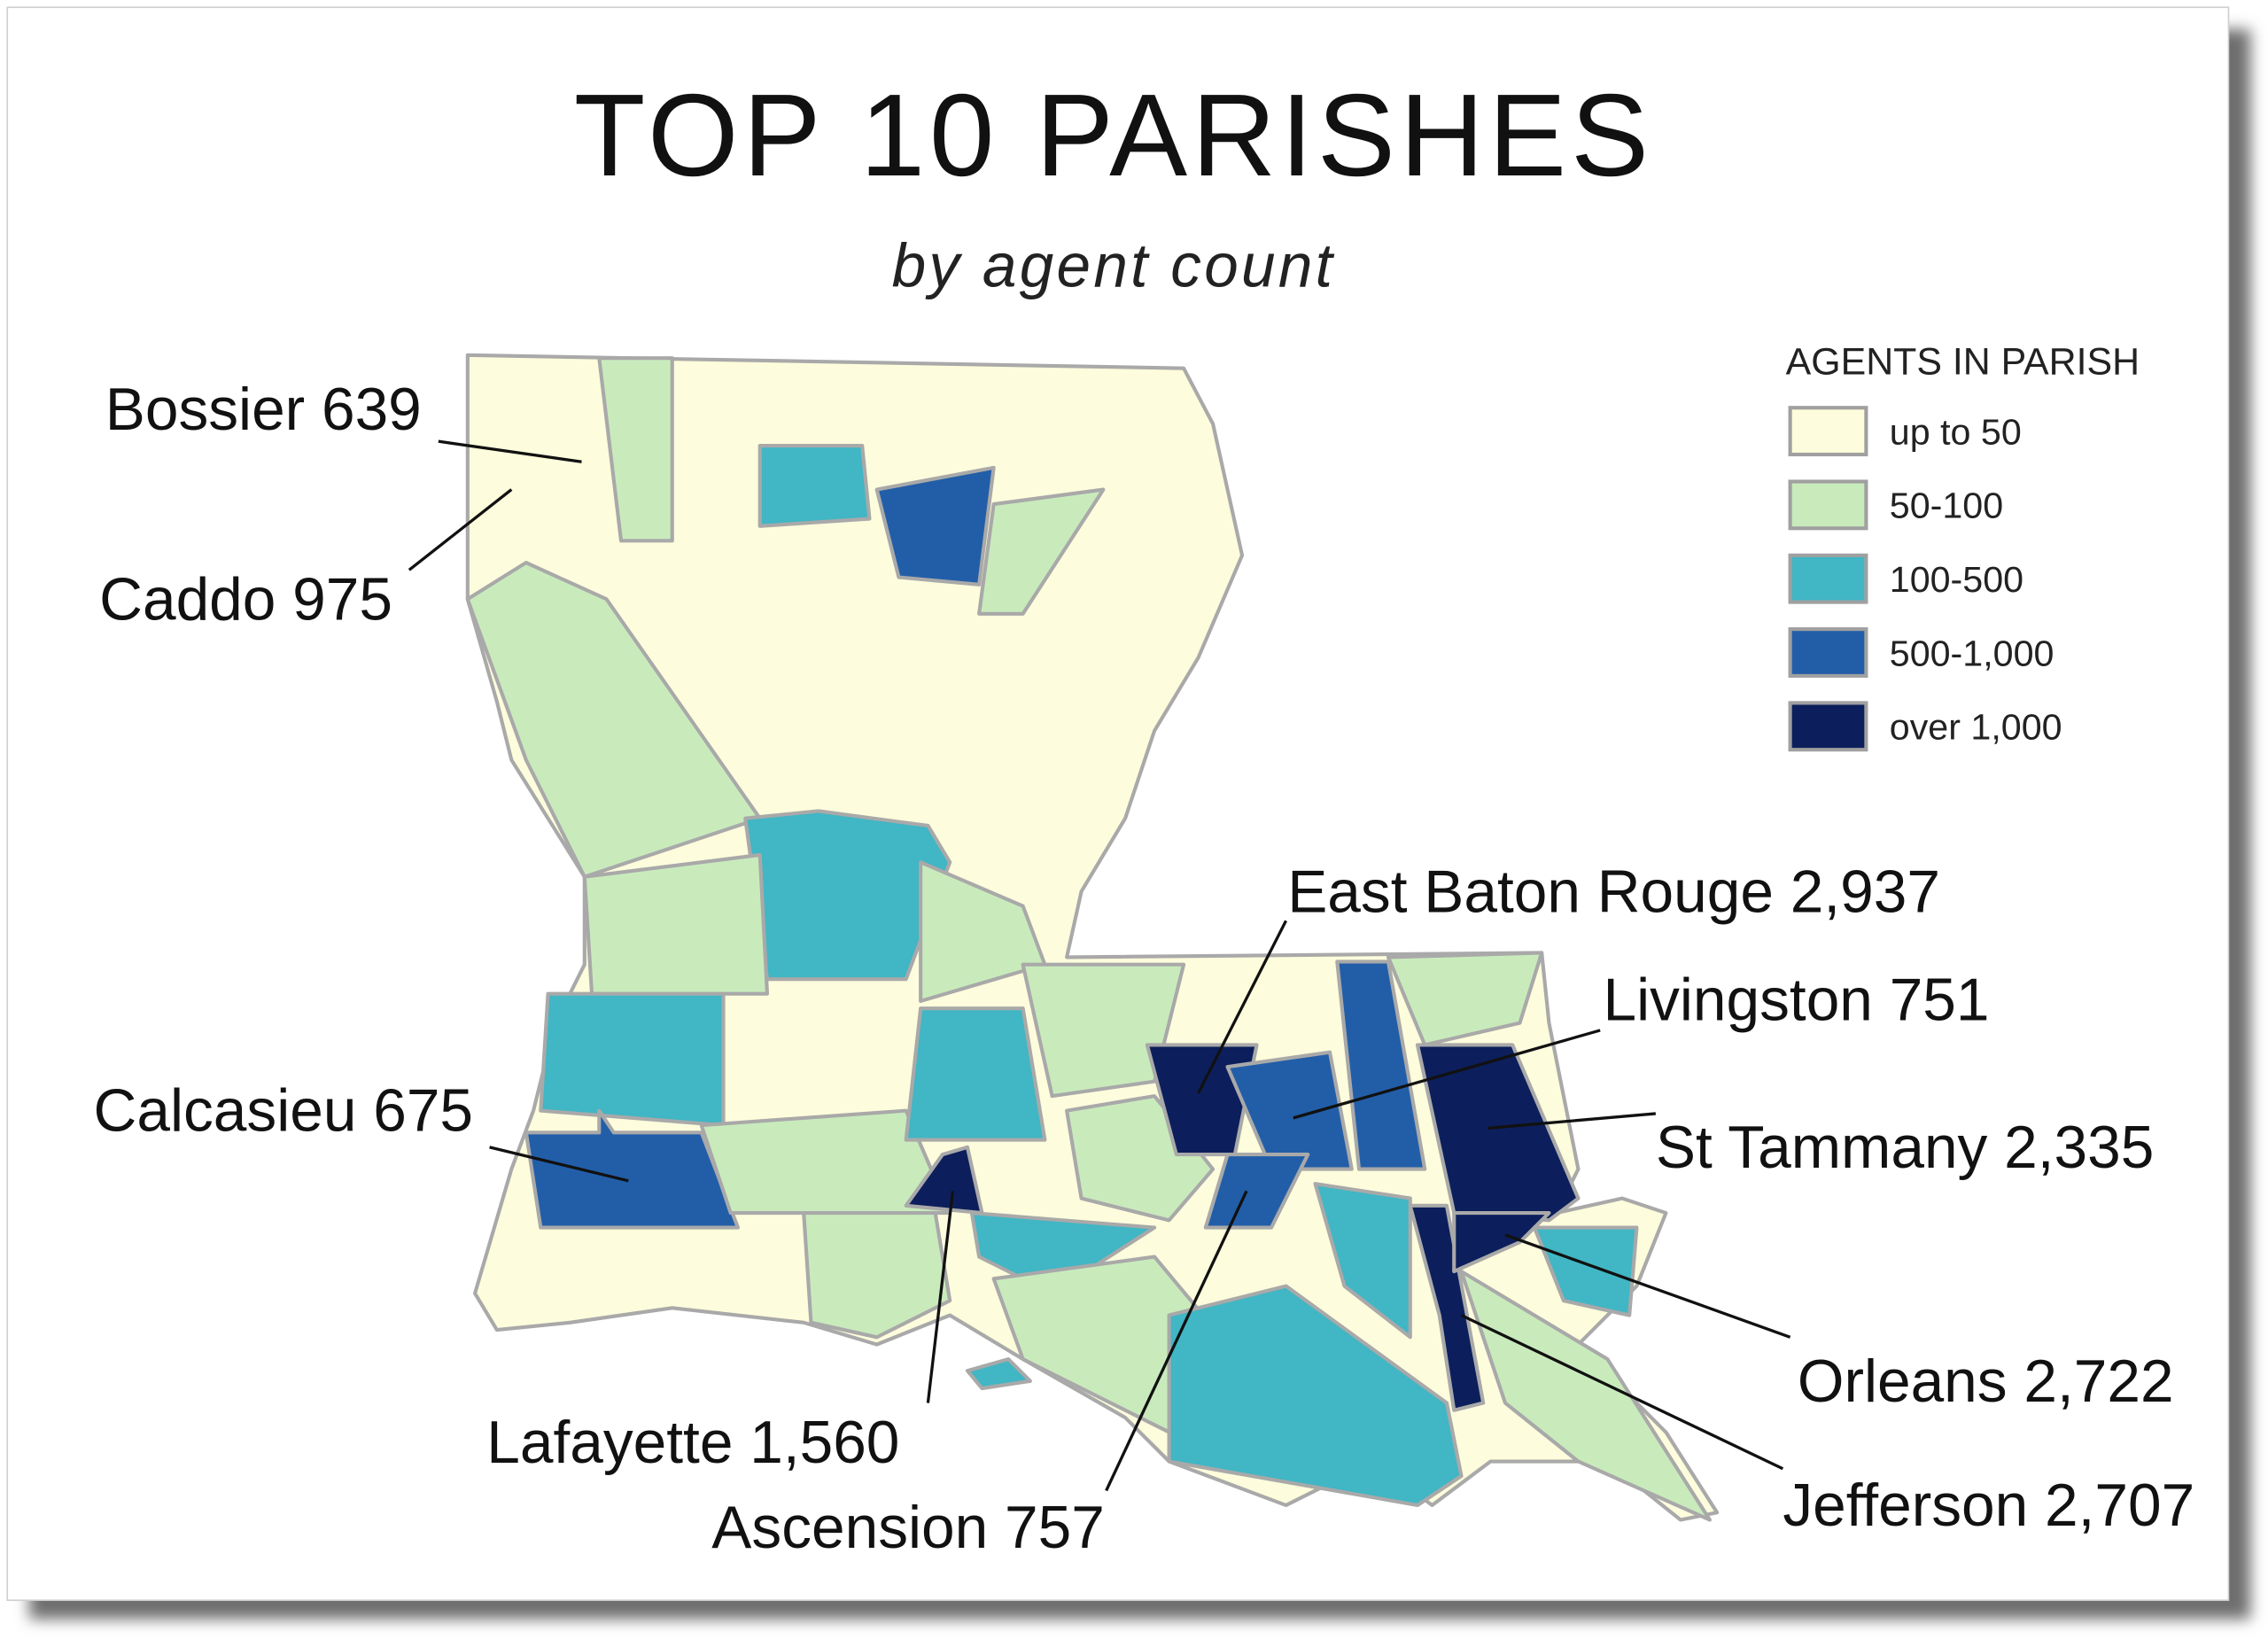  Describe the element at coordinates (1956, 579) in the screenshot. I see `legend-label: 100-500` at that location.